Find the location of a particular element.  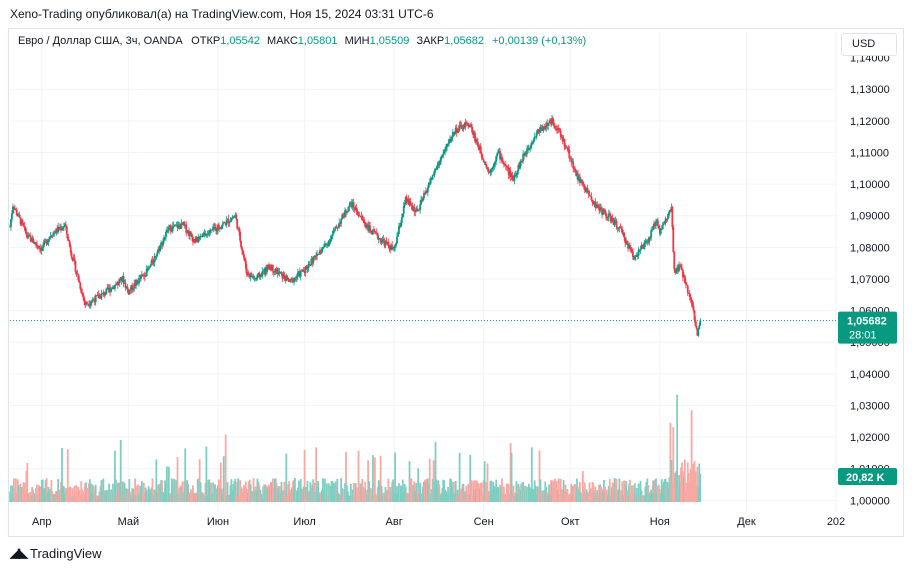

x-tick-label: Июн is located at coordinates (218, 522).